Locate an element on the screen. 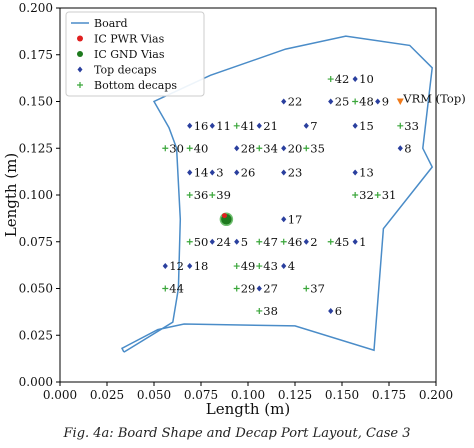 The image size is (474, 448). x-tick-label: 0.000 is located at coordinates (60, 395).